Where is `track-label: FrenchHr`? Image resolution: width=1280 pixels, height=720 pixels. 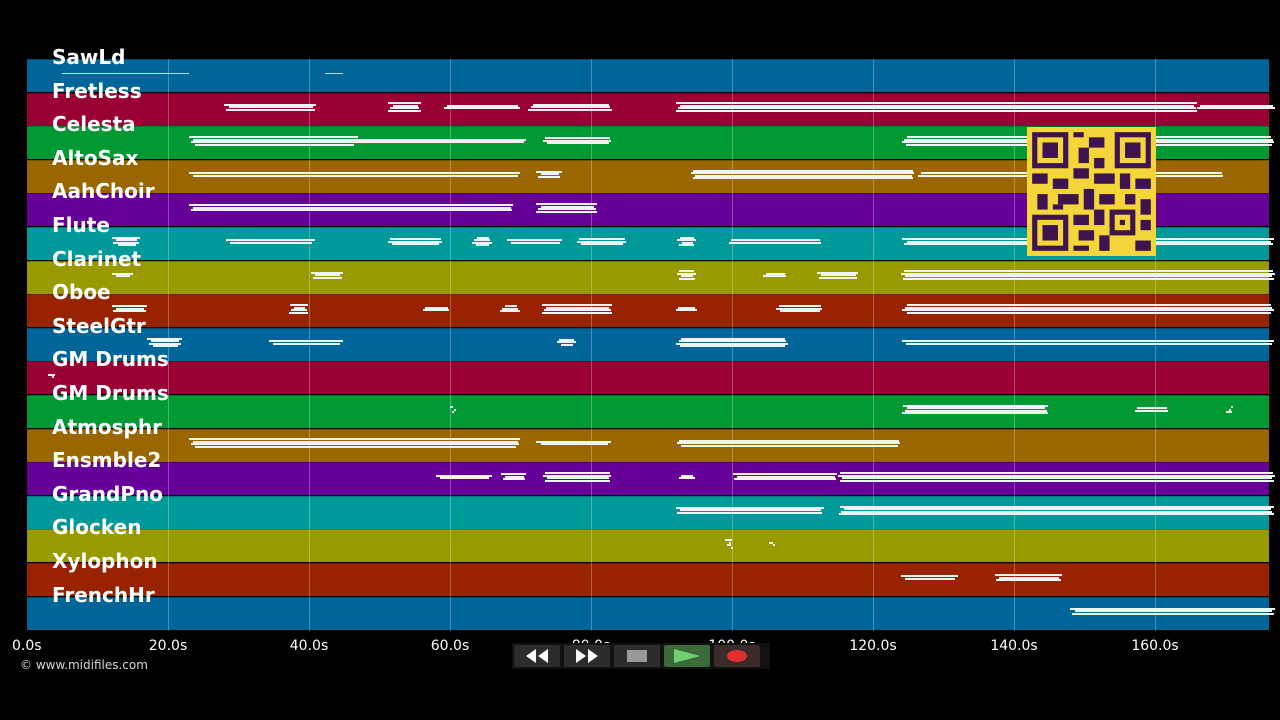 track-label: FrenchHr is located at coordinates (103, 594).